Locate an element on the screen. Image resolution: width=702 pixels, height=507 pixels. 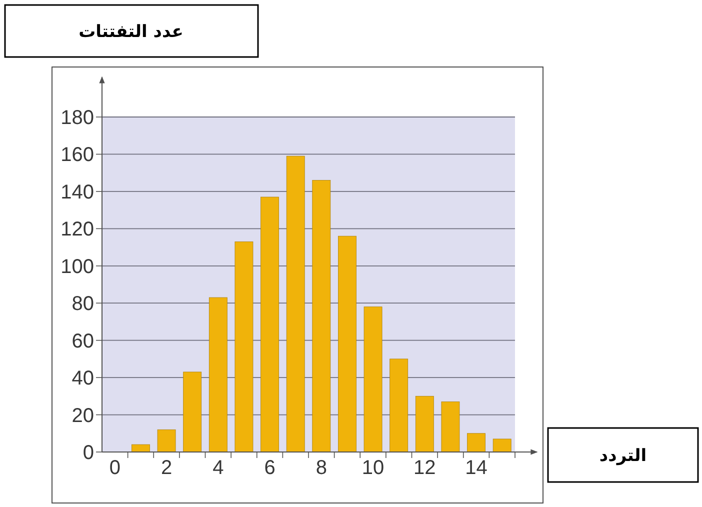
y-tick-label: 120 is located at coordinates (77, 229).